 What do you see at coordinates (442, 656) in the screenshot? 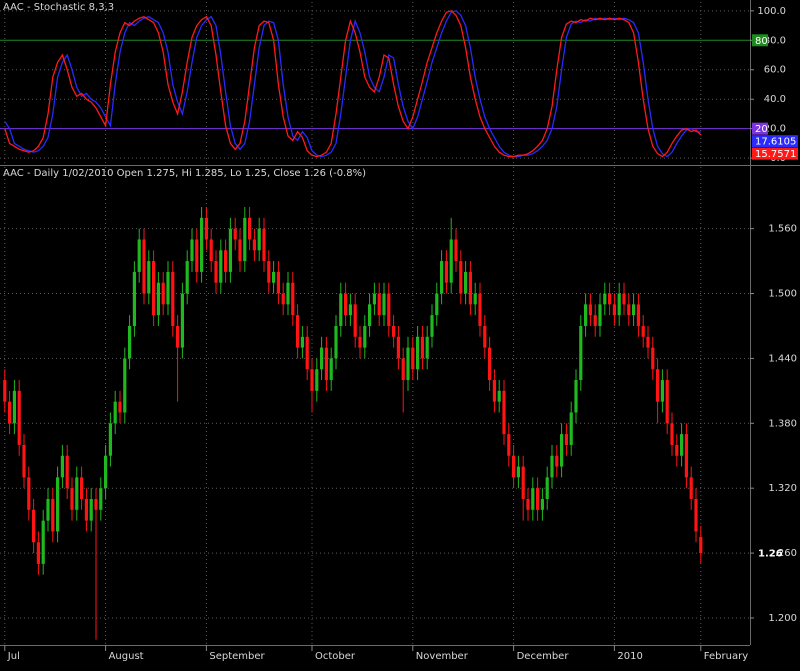
I see `x-tick-label: November` at bounding box center [442, 656].